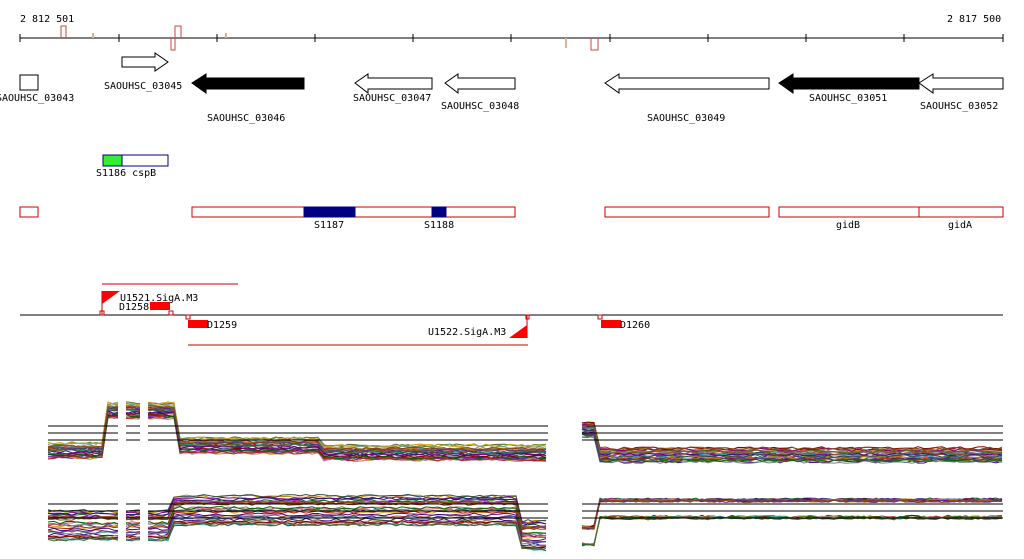 Image resolution: width=1024 pixels, height=559 pixels. I want to click on region-label: S1188, so click(439, 225).